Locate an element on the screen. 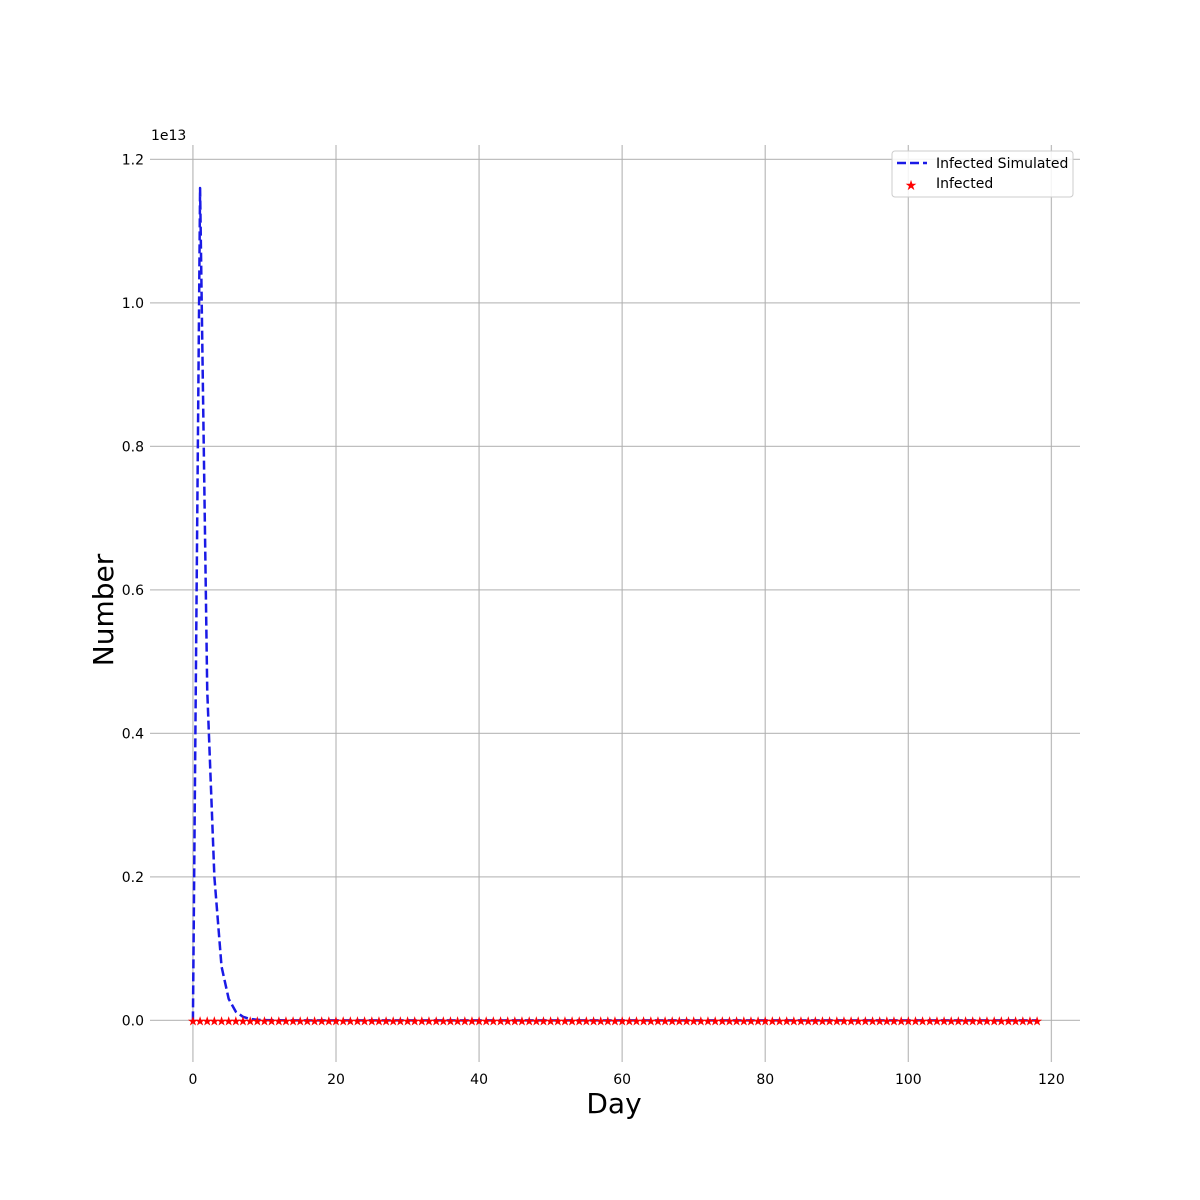  y-axis-label: Number is located at coordinates (103, 609).